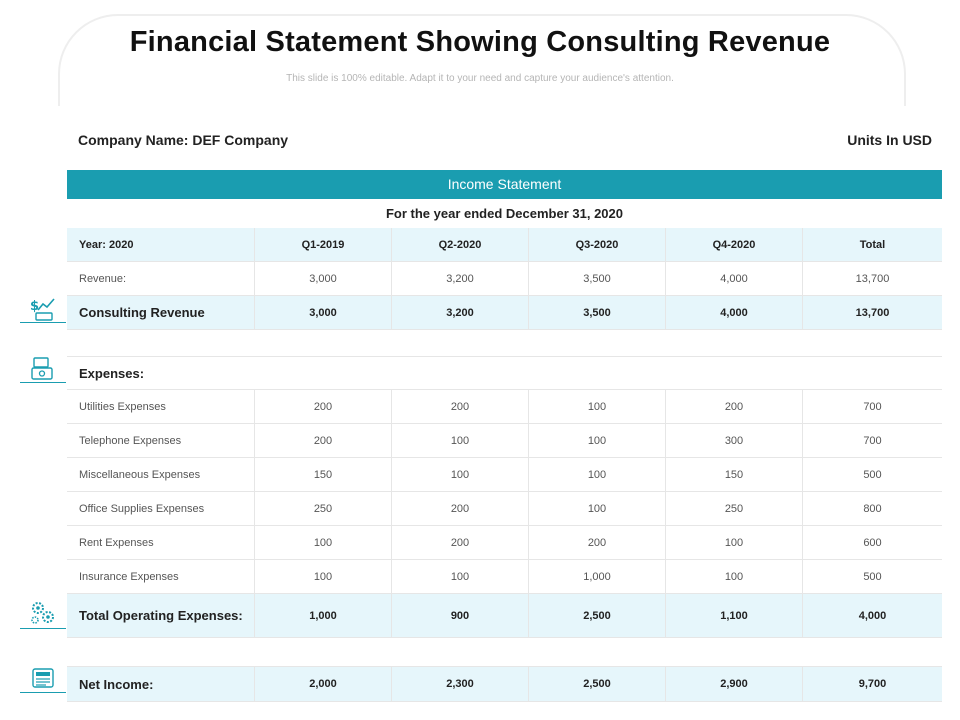 This screenshot has height=720, width=960. I want to click on table-row: Utilities Expenses 200 200 100 200 700, so click(504, 407).